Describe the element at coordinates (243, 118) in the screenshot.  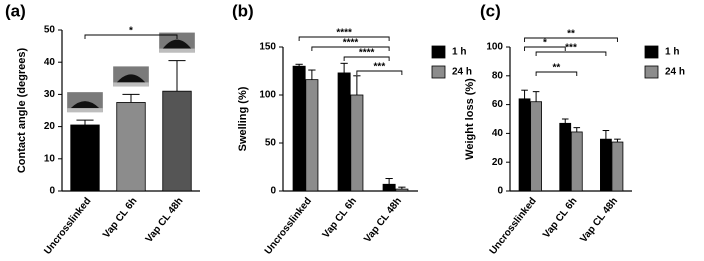
I see `y-axis-label: Swelling (%)` at that location.